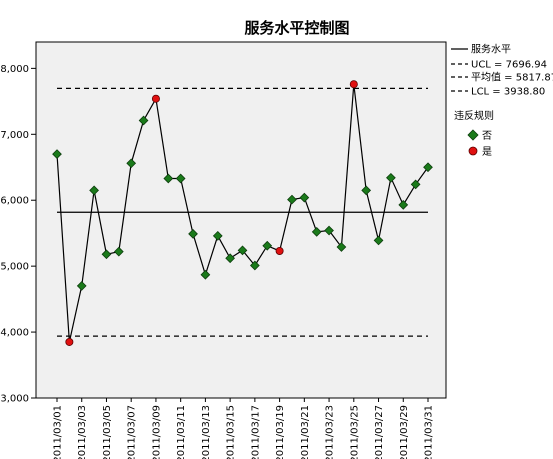 The height and width of the screenshot is (459, 553). What do you see at coordinates (429, 432) in the screenshot?
I see `x-tick-label: 2011/03/31` at bounding box center [429, 432].